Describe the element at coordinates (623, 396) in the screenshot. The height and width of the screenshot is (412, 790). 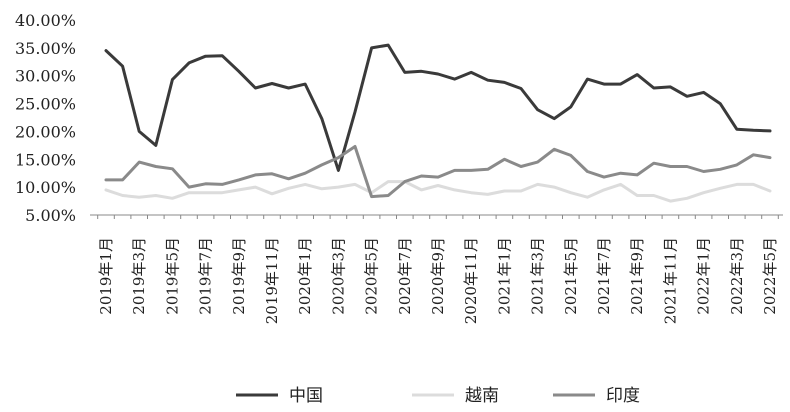
I see `legend-label: 印度` at that location.